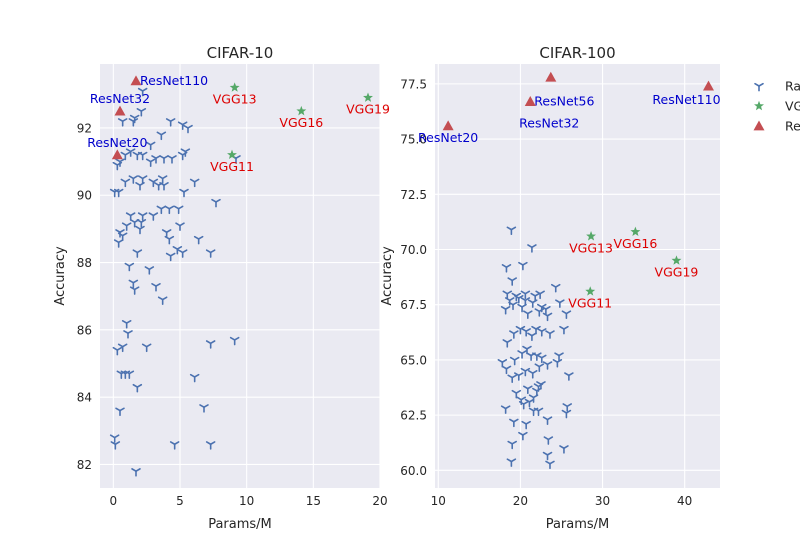 Image resolution: width=800 pixels, height=550 pixels. Describe the element at coordinates (413, 471) in the screenshot. I see `y-tick-label: 60.0` at that location.